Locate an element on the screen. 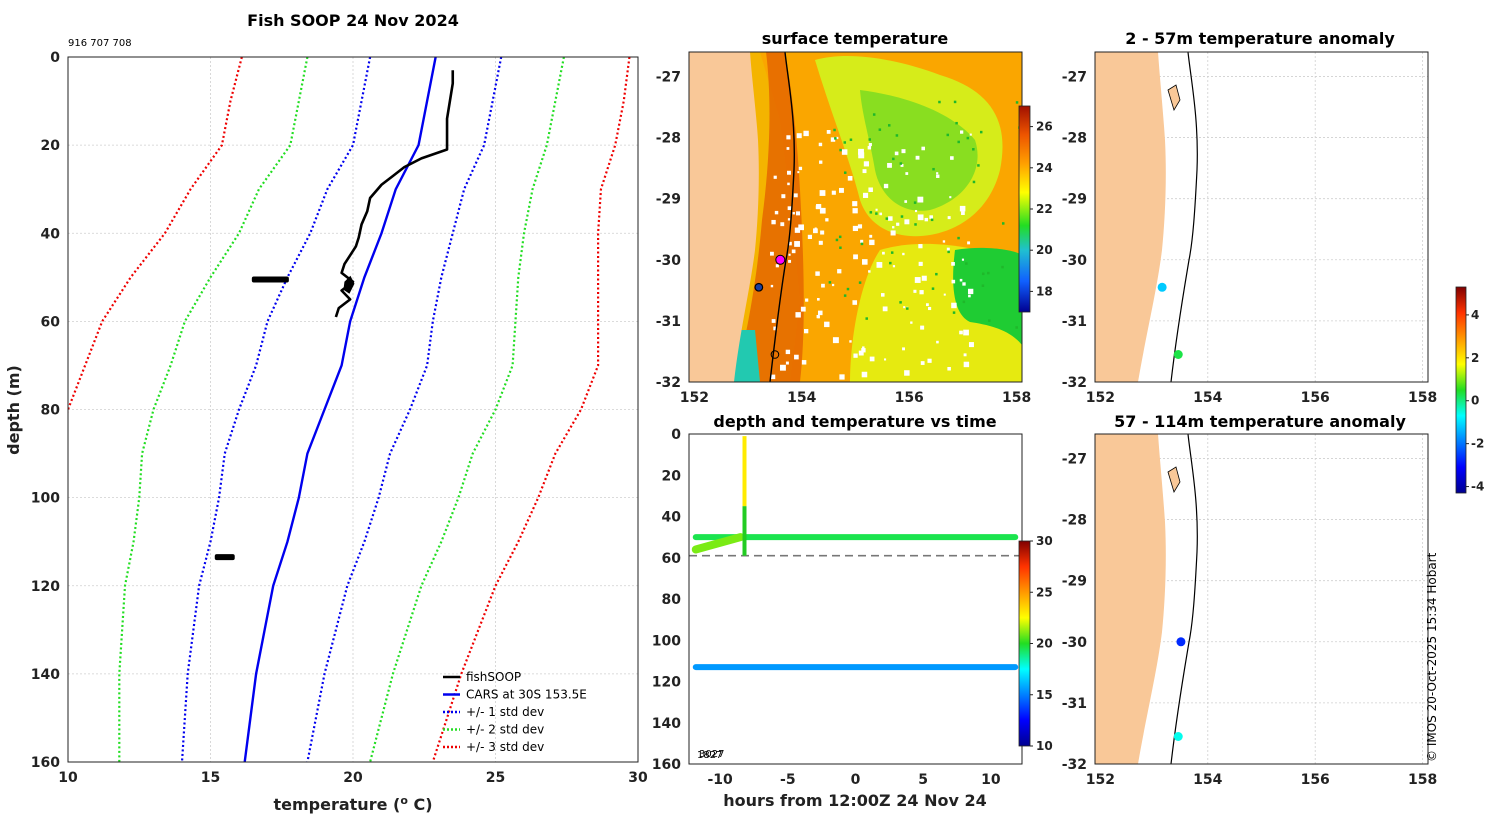 The height and width of the screenshot is (820, 1500). legend-label: fishSOOP is located at coordinates (493, 677).